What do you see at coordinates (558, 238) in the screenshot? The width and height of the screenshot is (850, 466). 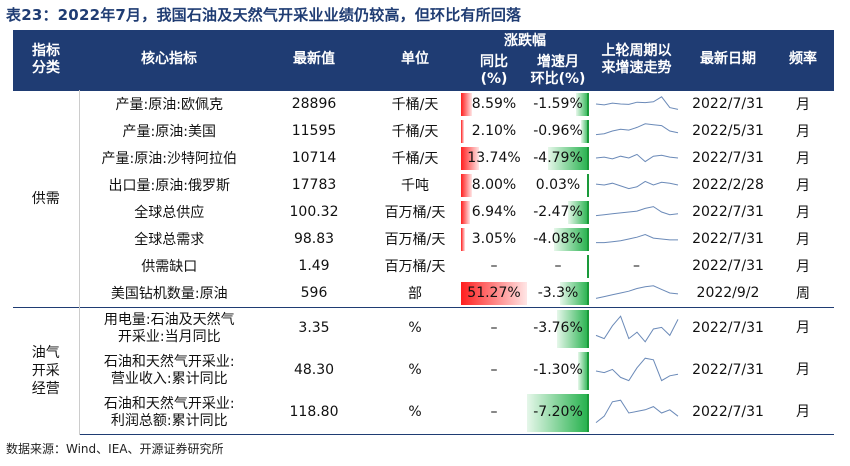 I see `mom-value: -4.08%` at bounding box center [558, 238].